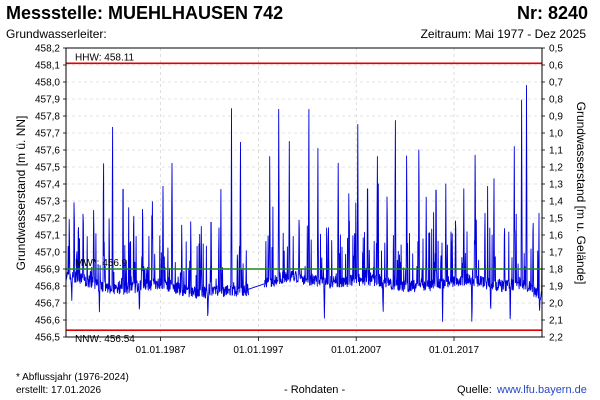  What do you see at coordinates (556, 219) in the screenshot?
I see `y2-tick-label: 1,5` at bounding box center [556, 219].